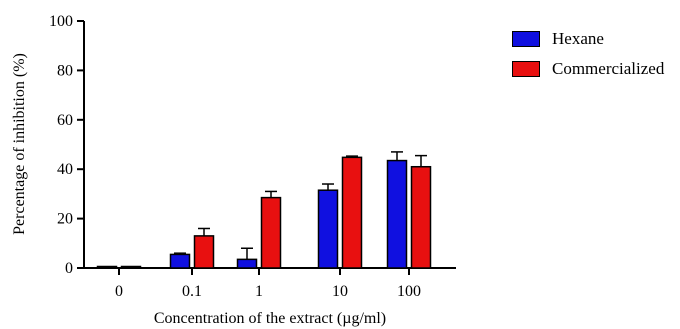 This screenshot has height=329, width=680. Describe the element at coordinates (65, 219) in the screenshot. I see `y-tick-label: 20` at that location.